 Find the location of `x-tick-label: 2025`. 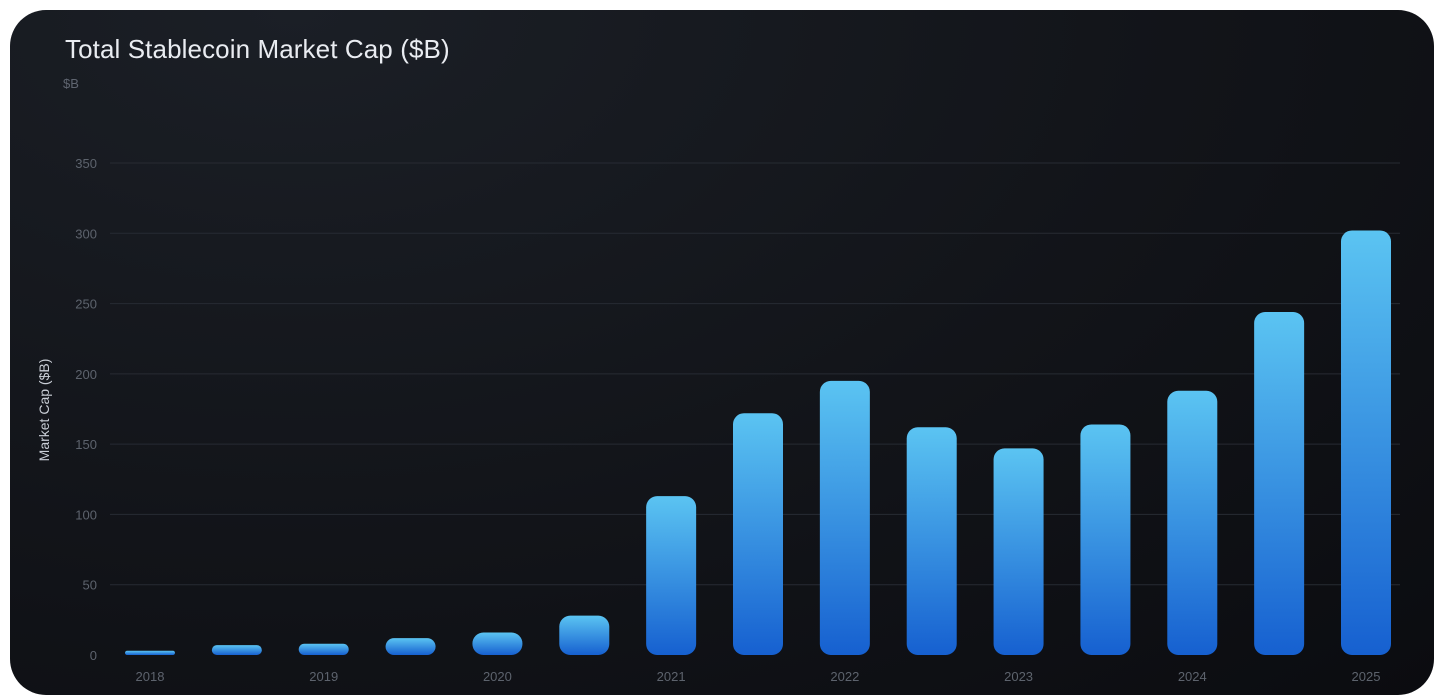

x-tick-label: 2025 is located at coordinates (1366, 676).